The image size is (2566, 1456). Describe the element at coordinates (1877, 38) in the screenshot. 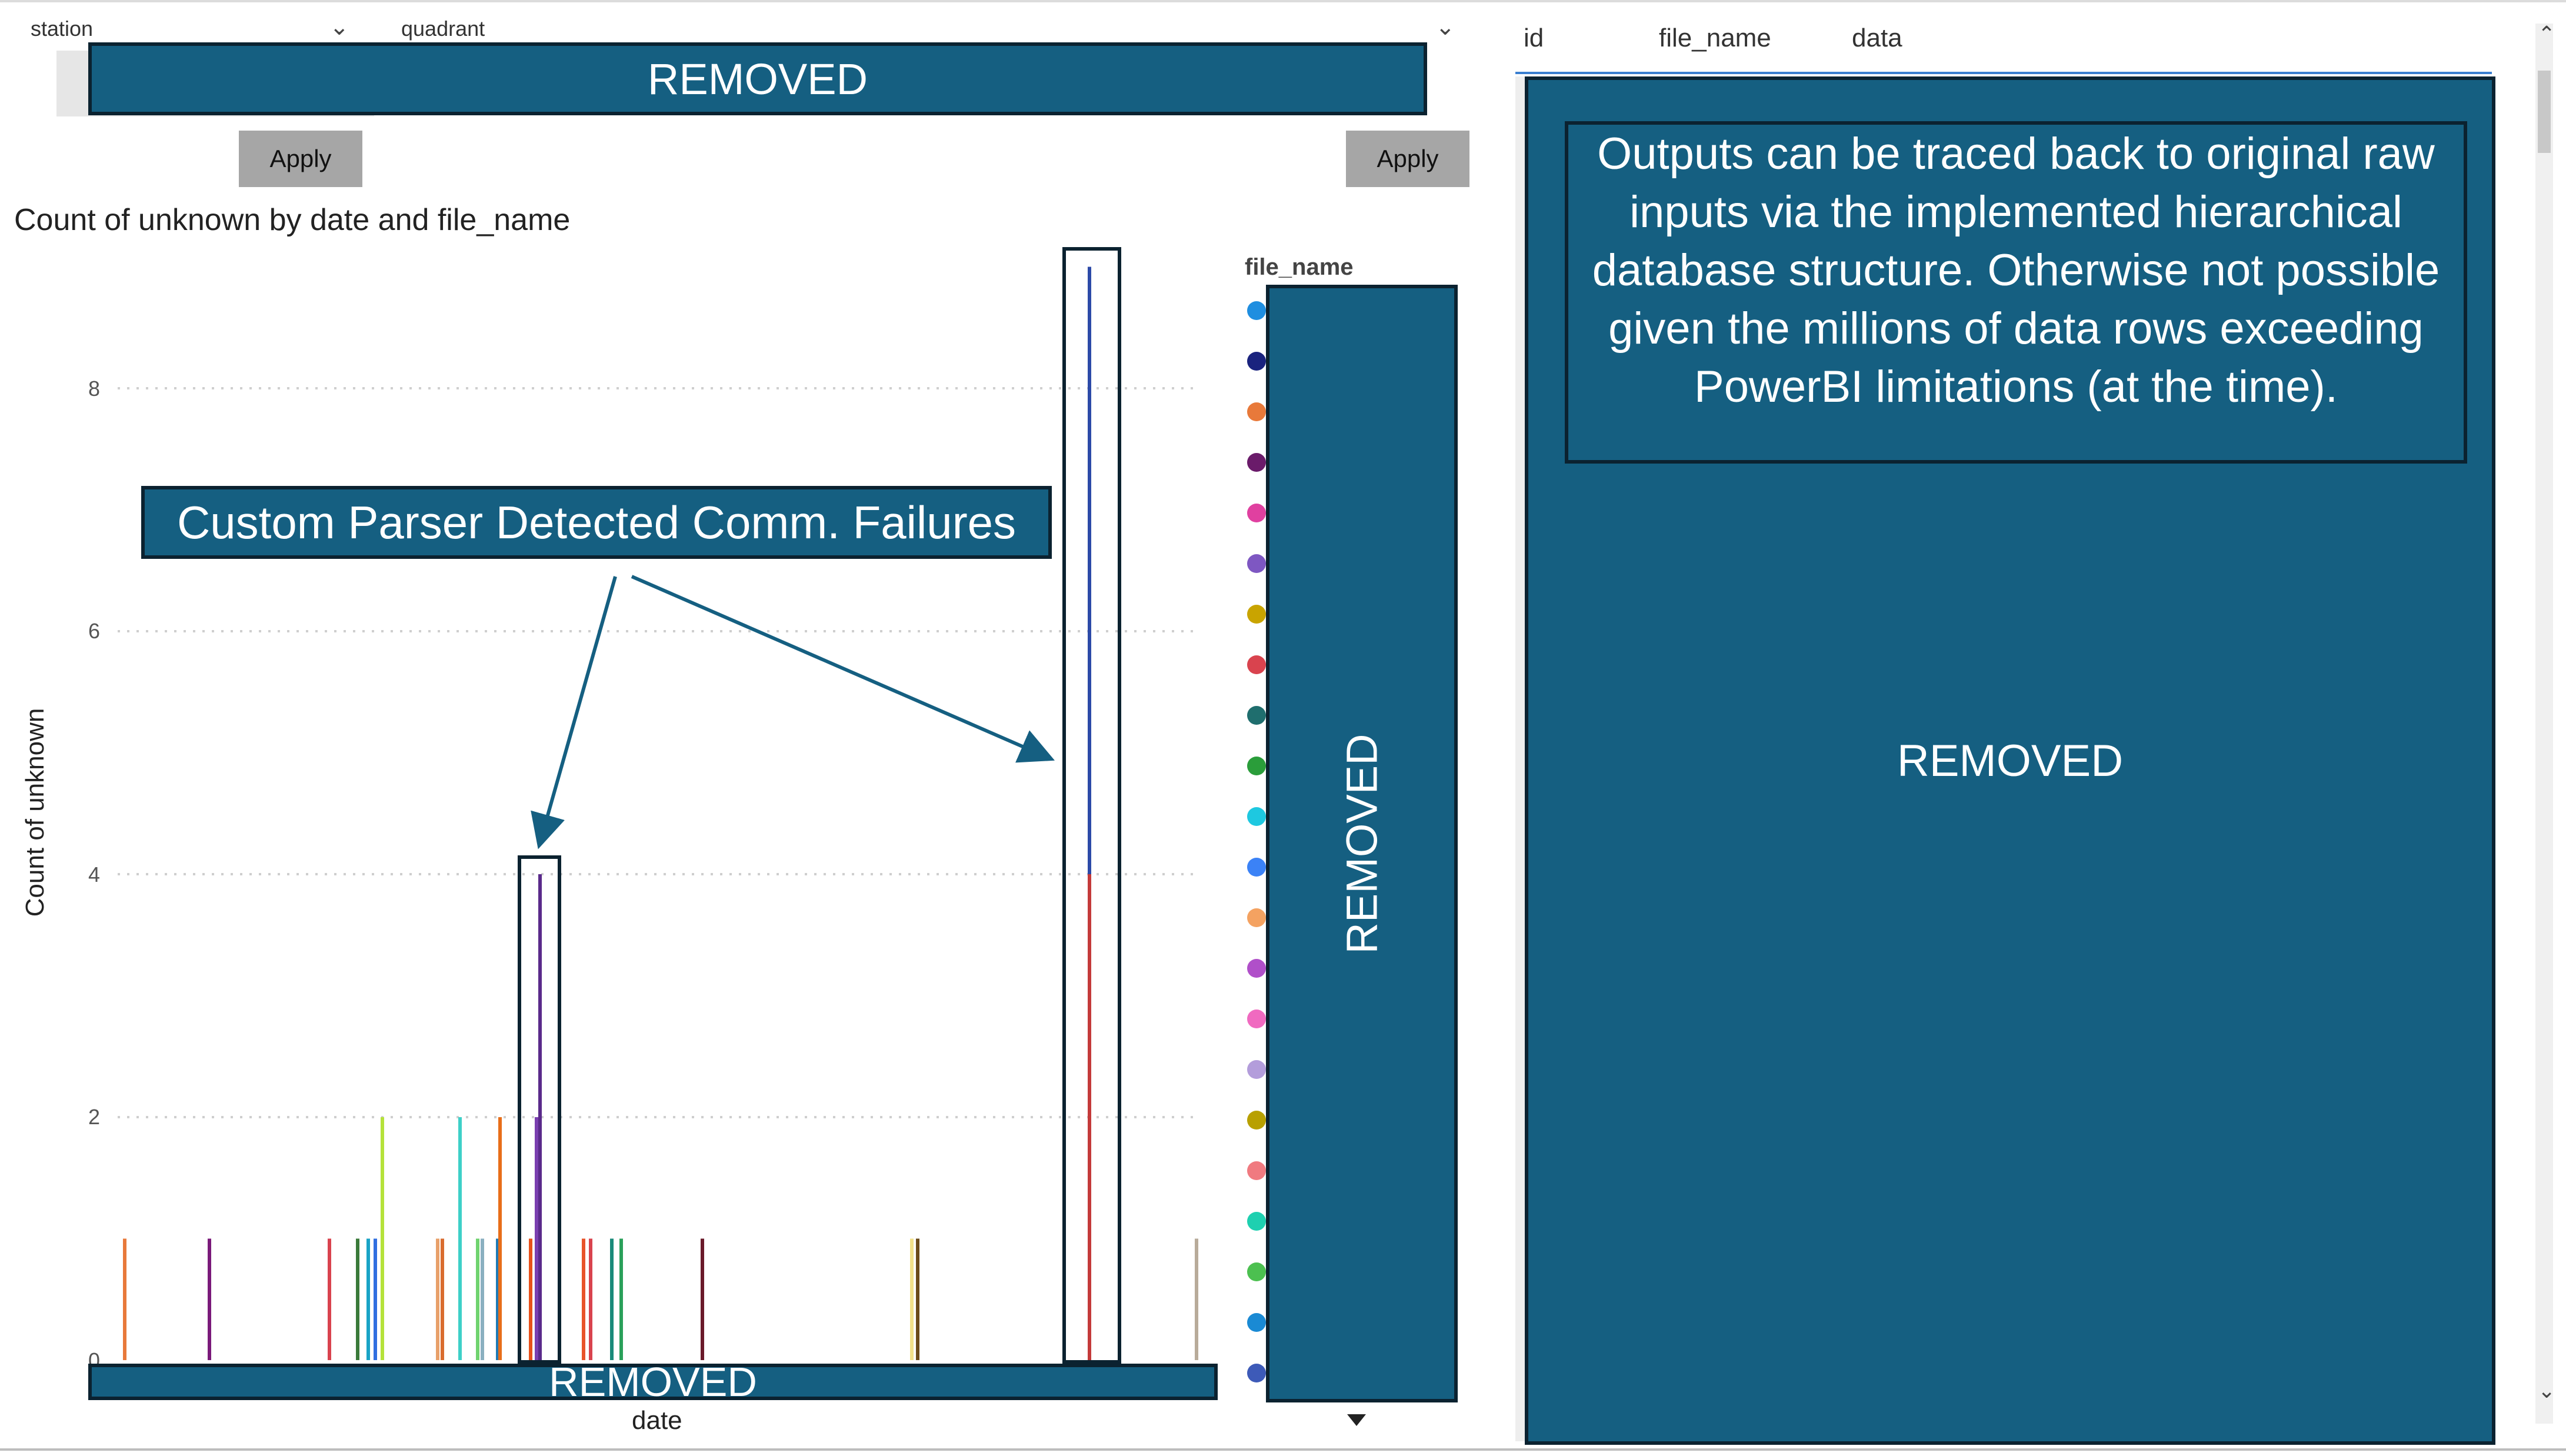

I see `column-header-data: data` at that location.